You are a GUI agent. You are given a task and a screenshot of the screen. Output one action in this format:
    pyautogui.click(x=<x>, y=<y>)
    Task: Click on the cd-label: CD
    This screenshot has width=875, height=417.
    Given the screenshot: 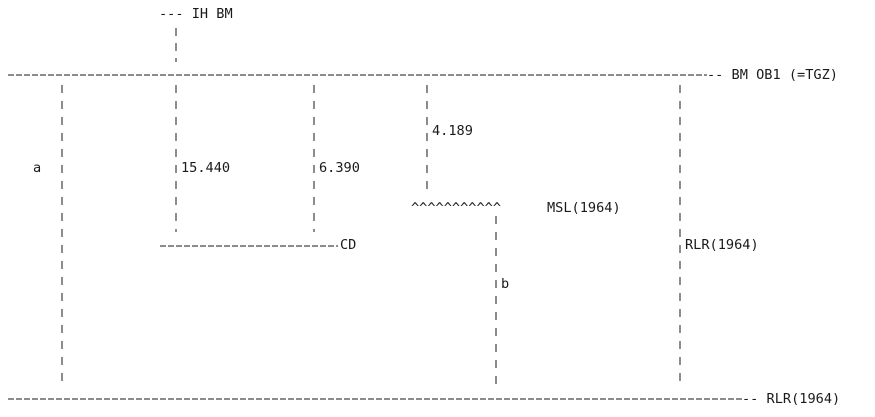 What is the action you would take?
    pyautogui.click(x=348, y=245)
    